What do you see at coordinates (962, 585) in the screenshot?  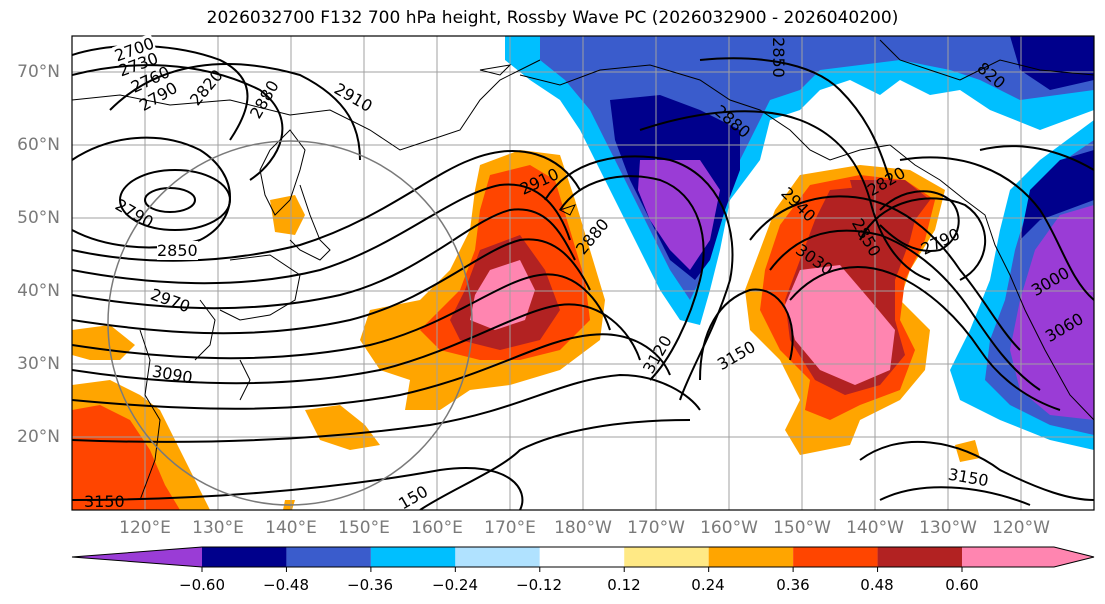 I see `colorbar-tick: 0.60` at bounding box center [962, 585].